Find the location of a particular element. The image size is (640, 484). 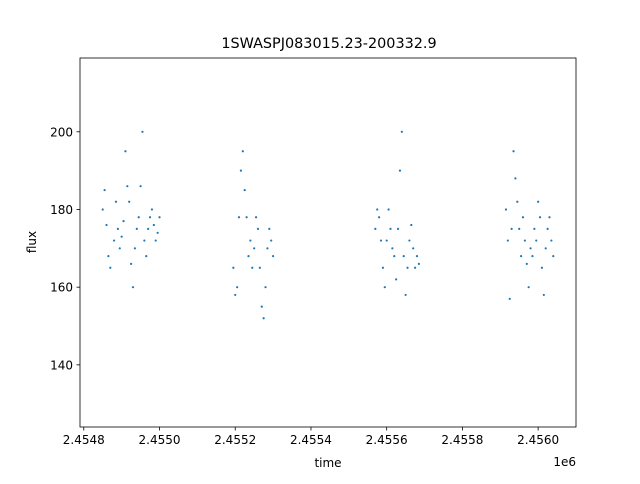

chart-title: 1SWASPJ083015.23-200332.9 is located at coordinates (328, 44).